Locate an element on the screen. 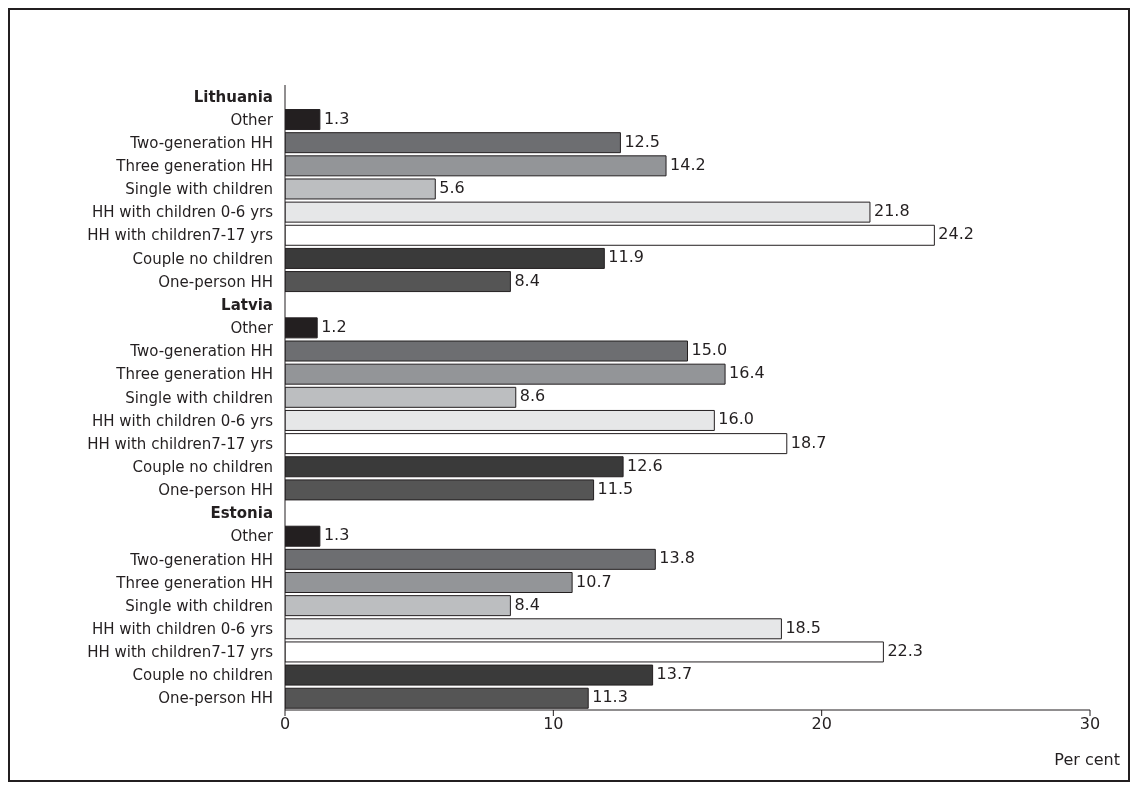 The width and height of the screenshot is (1136, 787). y-tick-label: Latvia is located at coordinates (247, 304).